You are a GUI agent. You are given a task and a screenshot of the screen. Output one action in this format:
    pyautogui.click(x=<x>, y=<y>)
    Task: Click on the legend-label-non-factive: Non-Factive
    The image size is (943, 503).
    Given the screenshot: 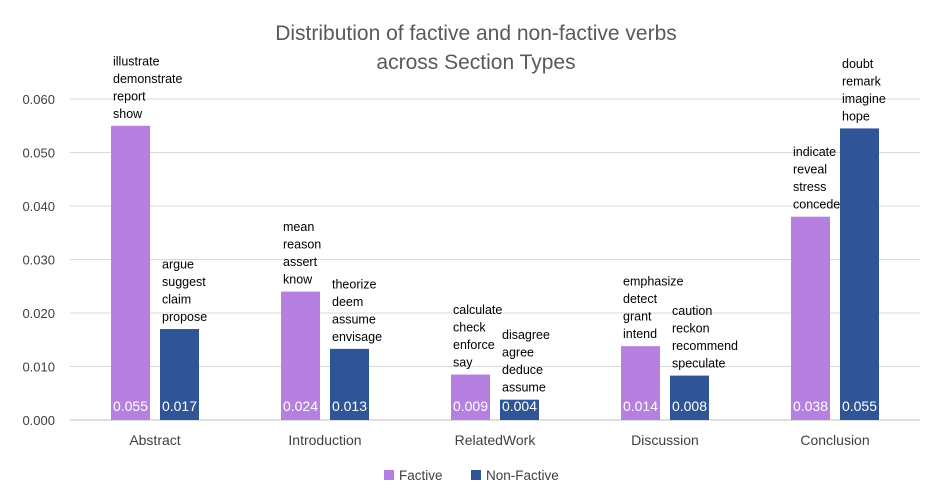 What is the action you would take?
    pyautogui.click(x=522, y=475)
    